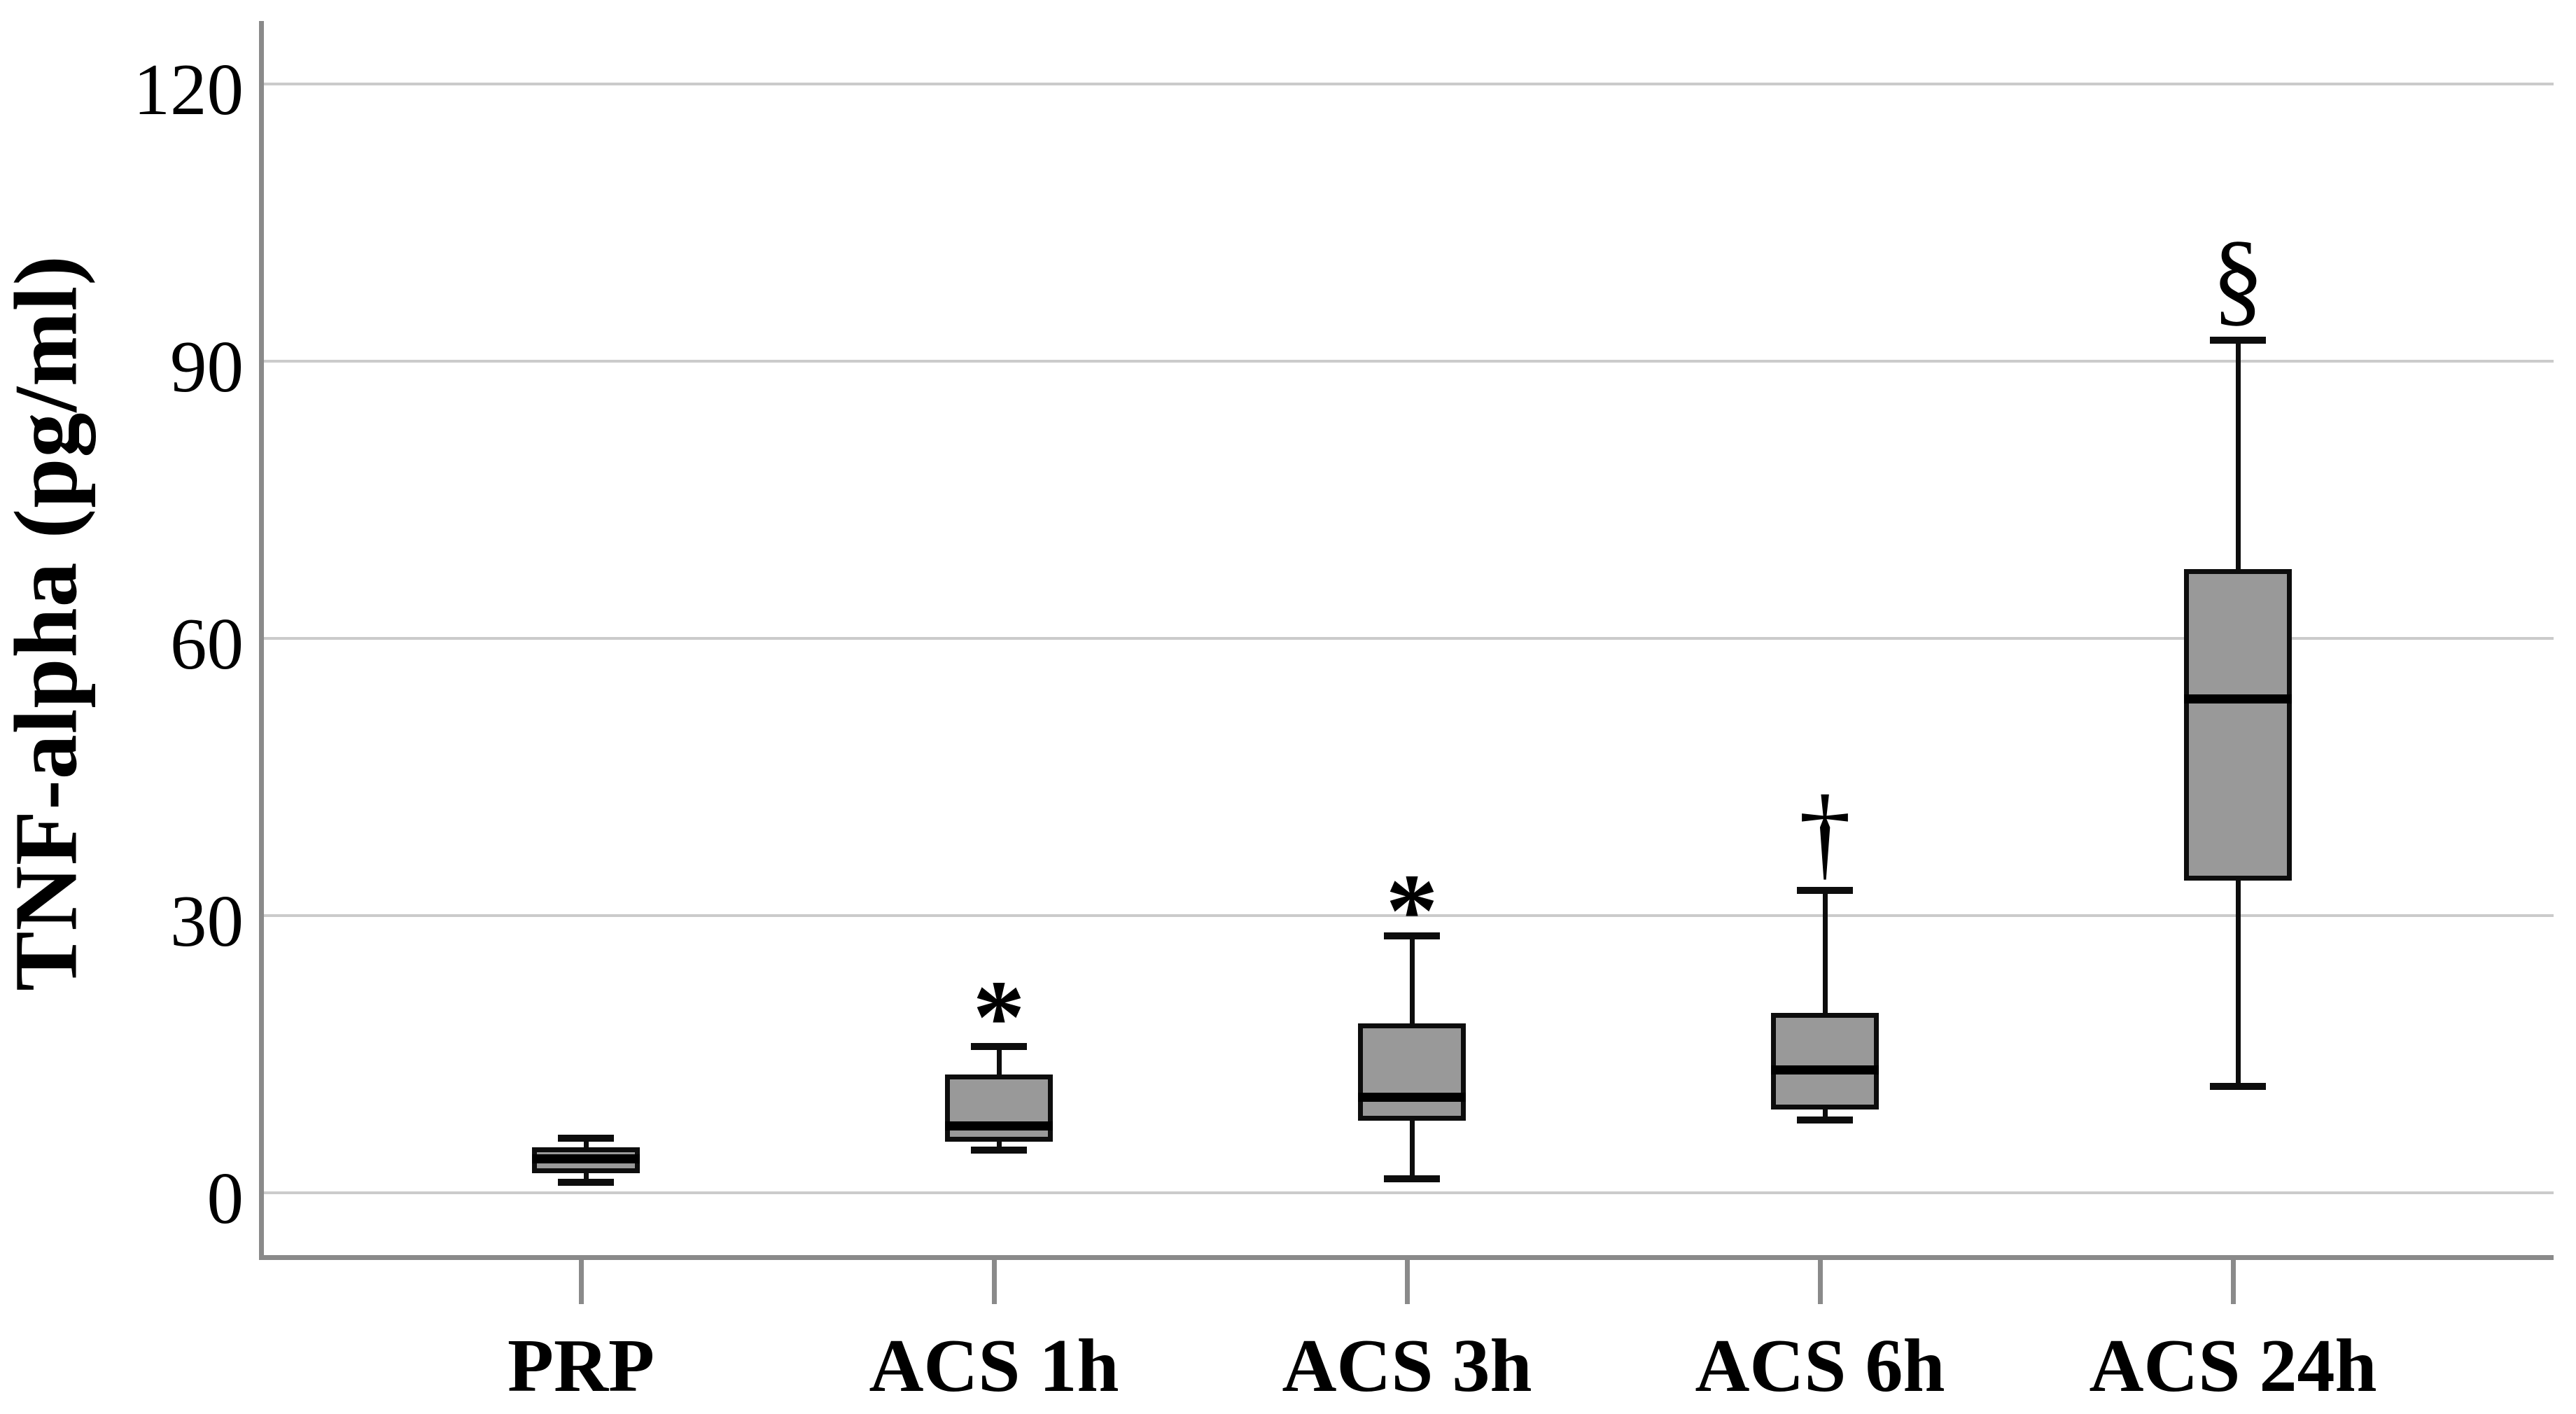 Image resolution: width=2576 pixels, height=1414 pixels. Describe the element at coordinates (2233, 1366) in the screenshot. I see `x-category-label-5: ACS 24h` at that location.